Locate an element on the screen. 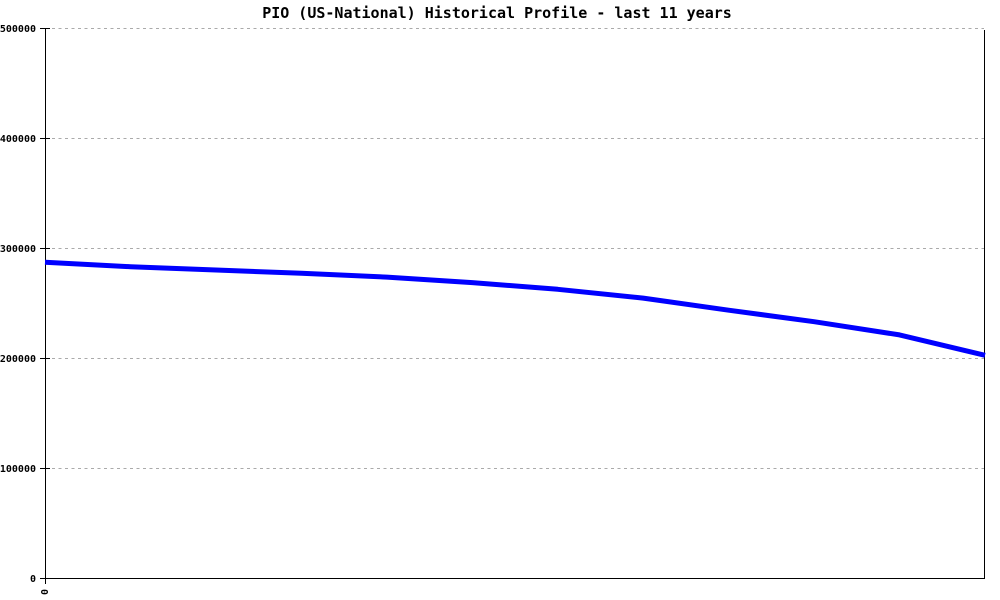  y-tick-label: 300000 is located at coordinates (18, 249).